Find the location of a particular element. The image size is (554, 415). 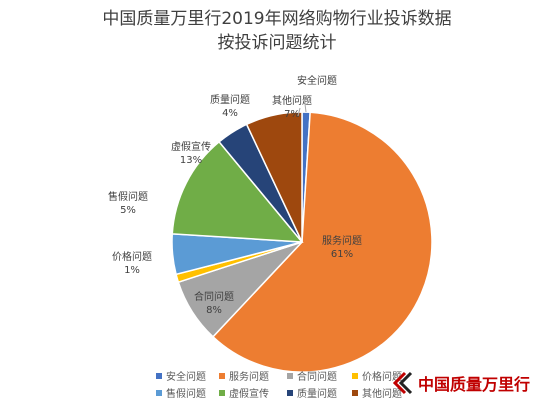

legend-item-1: 安全问题 is located at coordinates (186, 376).